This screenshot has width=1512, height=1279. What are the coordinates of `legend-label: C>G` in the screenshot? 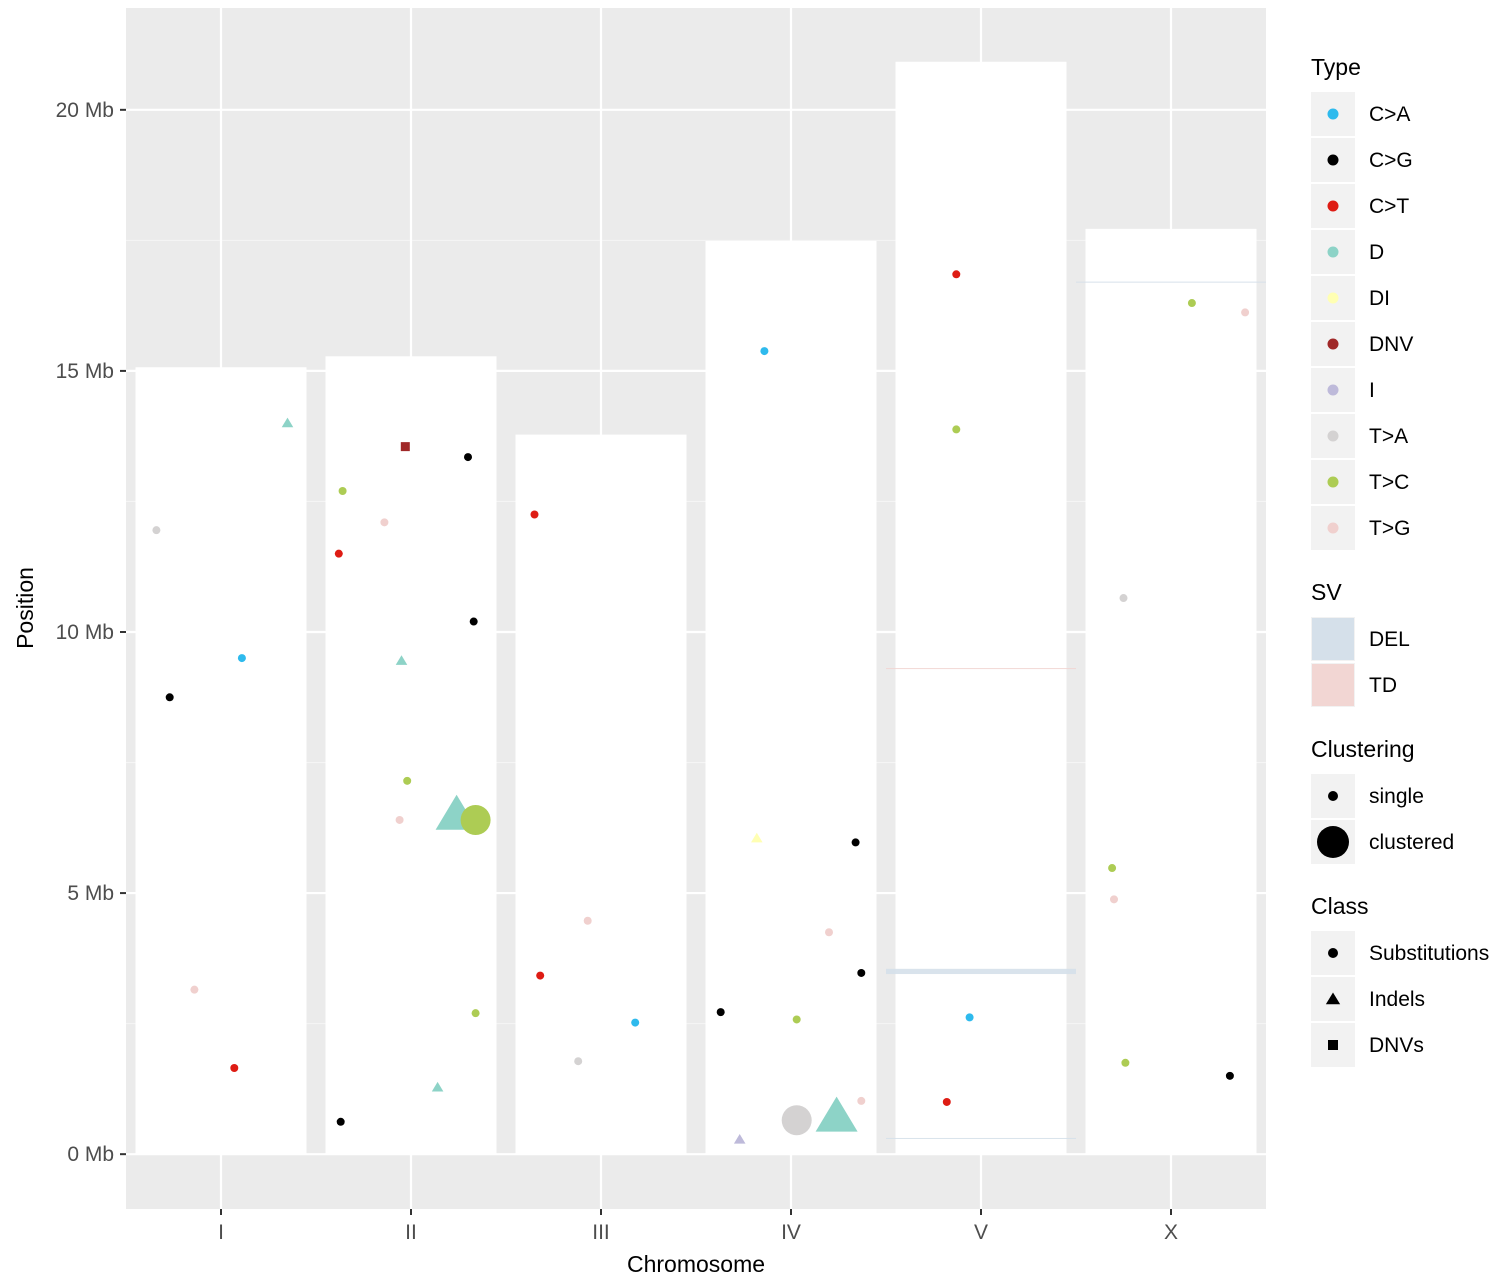 It's located at (1391, 160).